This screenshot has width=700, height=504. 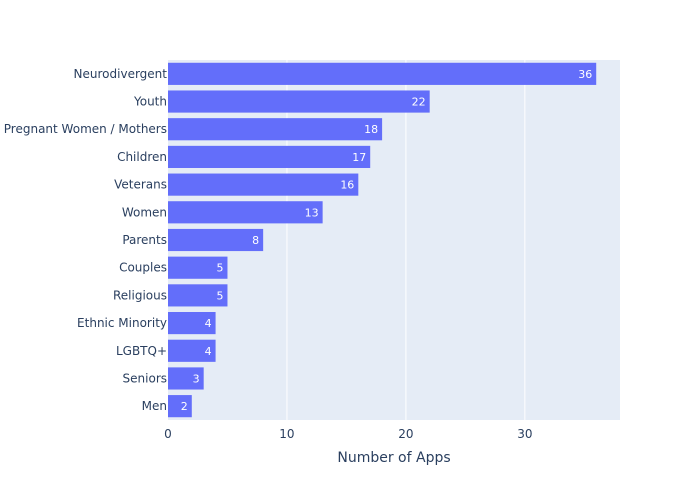 What do you see at coordinates (85, 129) in the screenshot?
I see `category-label: Pregnant Women / Mothers` at bounding box center [85, 129].